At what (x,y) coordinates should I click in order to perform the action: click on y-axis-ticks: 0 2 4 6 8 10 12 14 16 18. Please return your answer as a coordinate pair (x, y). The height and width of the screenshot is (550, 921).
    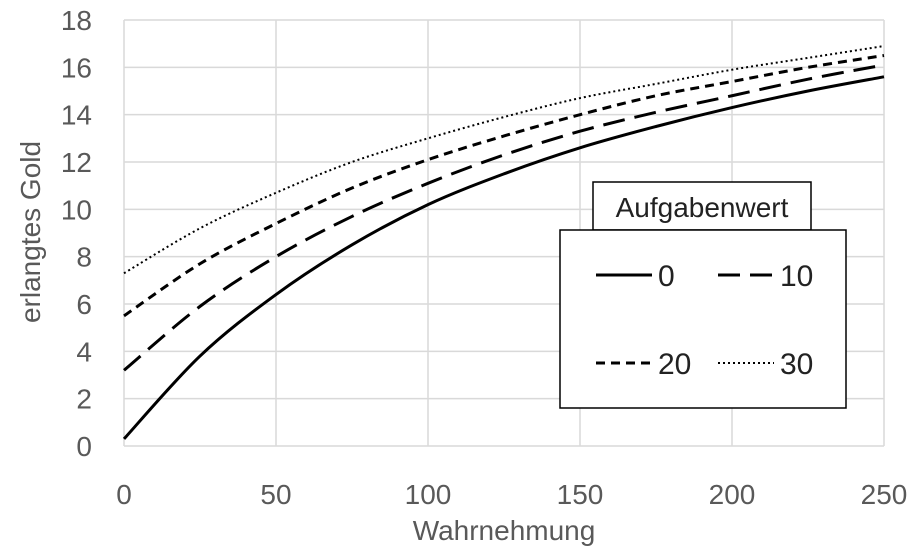
    Looking at the image, I should click on (76, 233).